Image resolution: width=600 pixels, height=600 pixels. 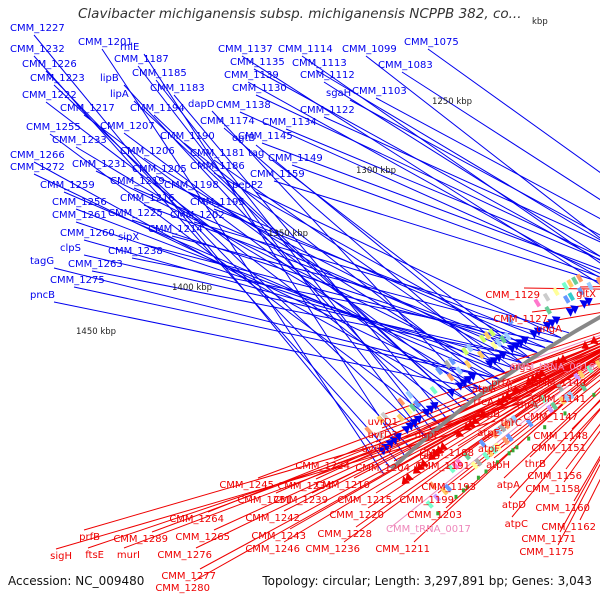 I want to click on reverse-gene-label: CMM_1289, so click(x=140, y=539).